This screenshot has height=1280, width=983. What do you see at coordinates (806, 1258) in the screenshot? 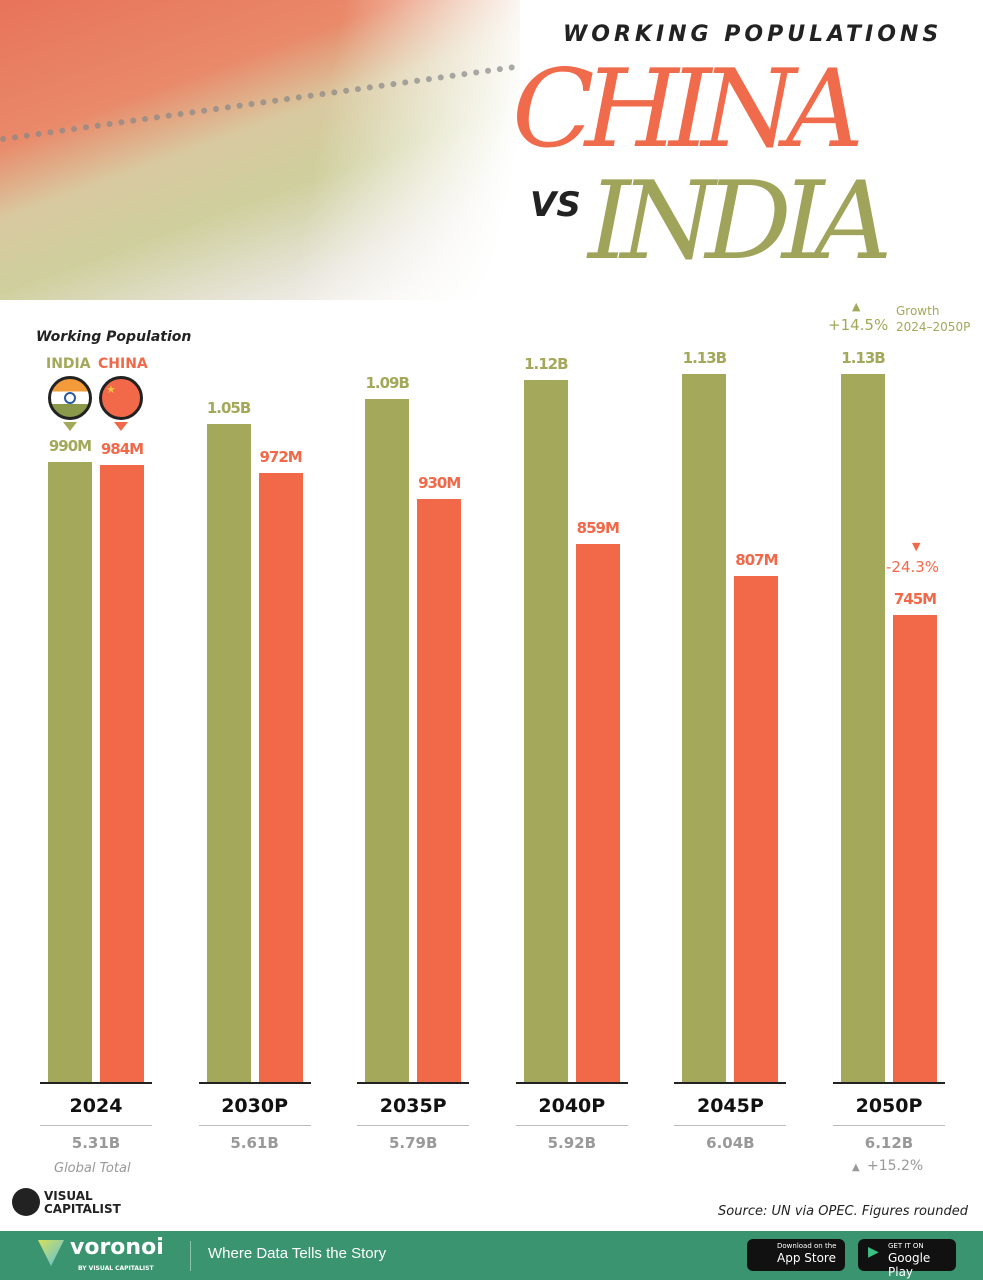
I see `app-store-label: App Store` at bounding box center [806, 1258].